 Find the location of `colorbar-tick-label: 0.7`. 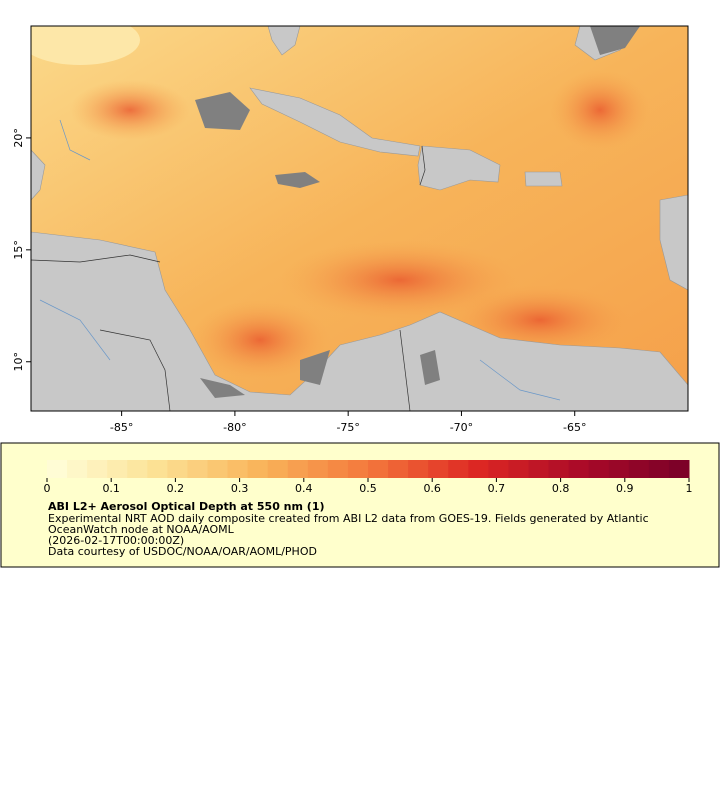

colorbar-tick-label: 0.7 is located at coordinates (497, 488).